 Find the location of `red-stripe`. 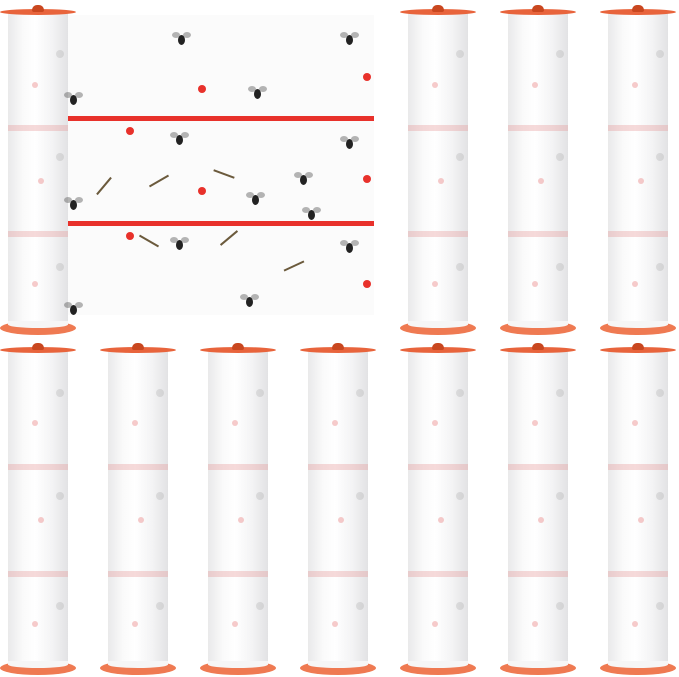

red-stripe is located at coordinates (221, 223).